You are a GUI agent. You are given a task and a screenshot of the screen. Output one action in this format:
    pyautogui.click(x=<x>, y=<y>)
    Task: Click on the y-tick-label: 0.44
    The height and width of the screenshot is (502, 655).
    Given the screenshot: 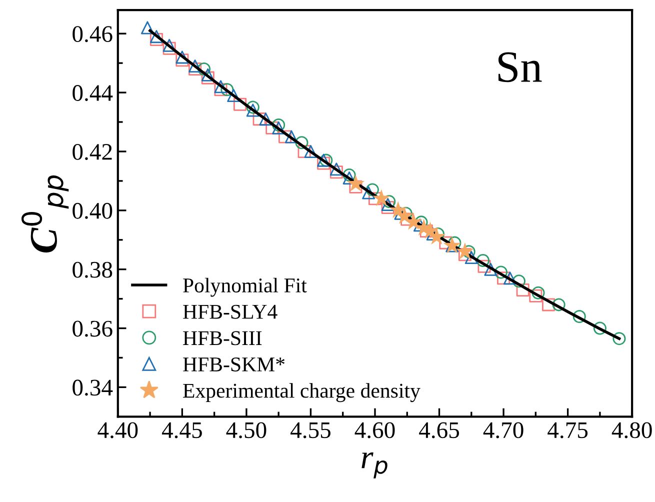 What is the action you would take?
    pyautogui.click(x=92, y=93)
    